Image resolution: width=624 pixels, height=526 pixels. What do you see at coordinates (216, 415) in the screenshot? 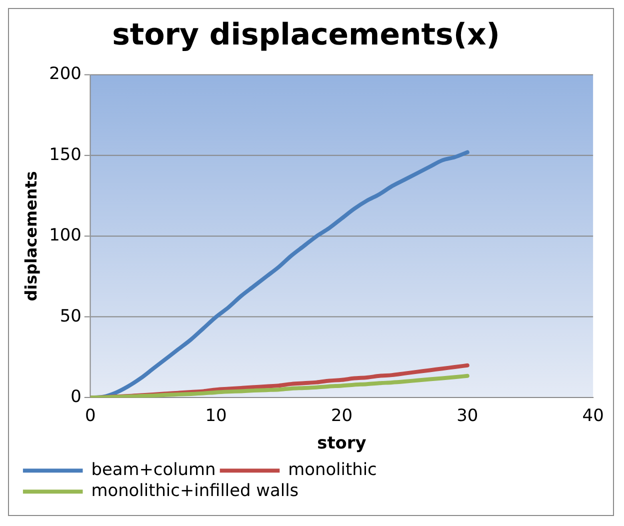
I see `x-tick-label: 10` at bounding box center [216, 415].